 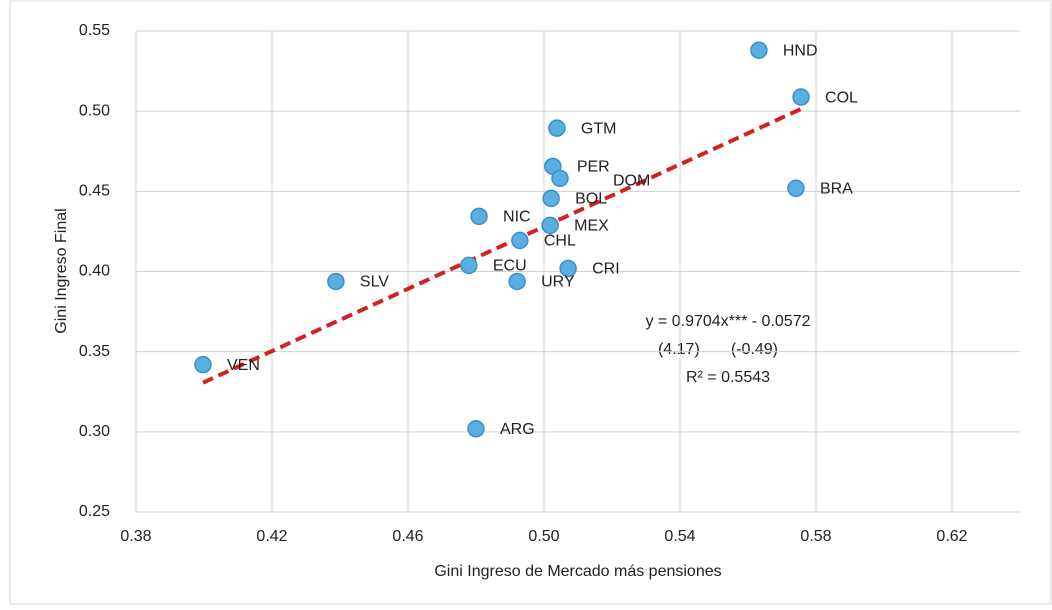 I want to click on point-label: BRA, so click(x=836, y=189).